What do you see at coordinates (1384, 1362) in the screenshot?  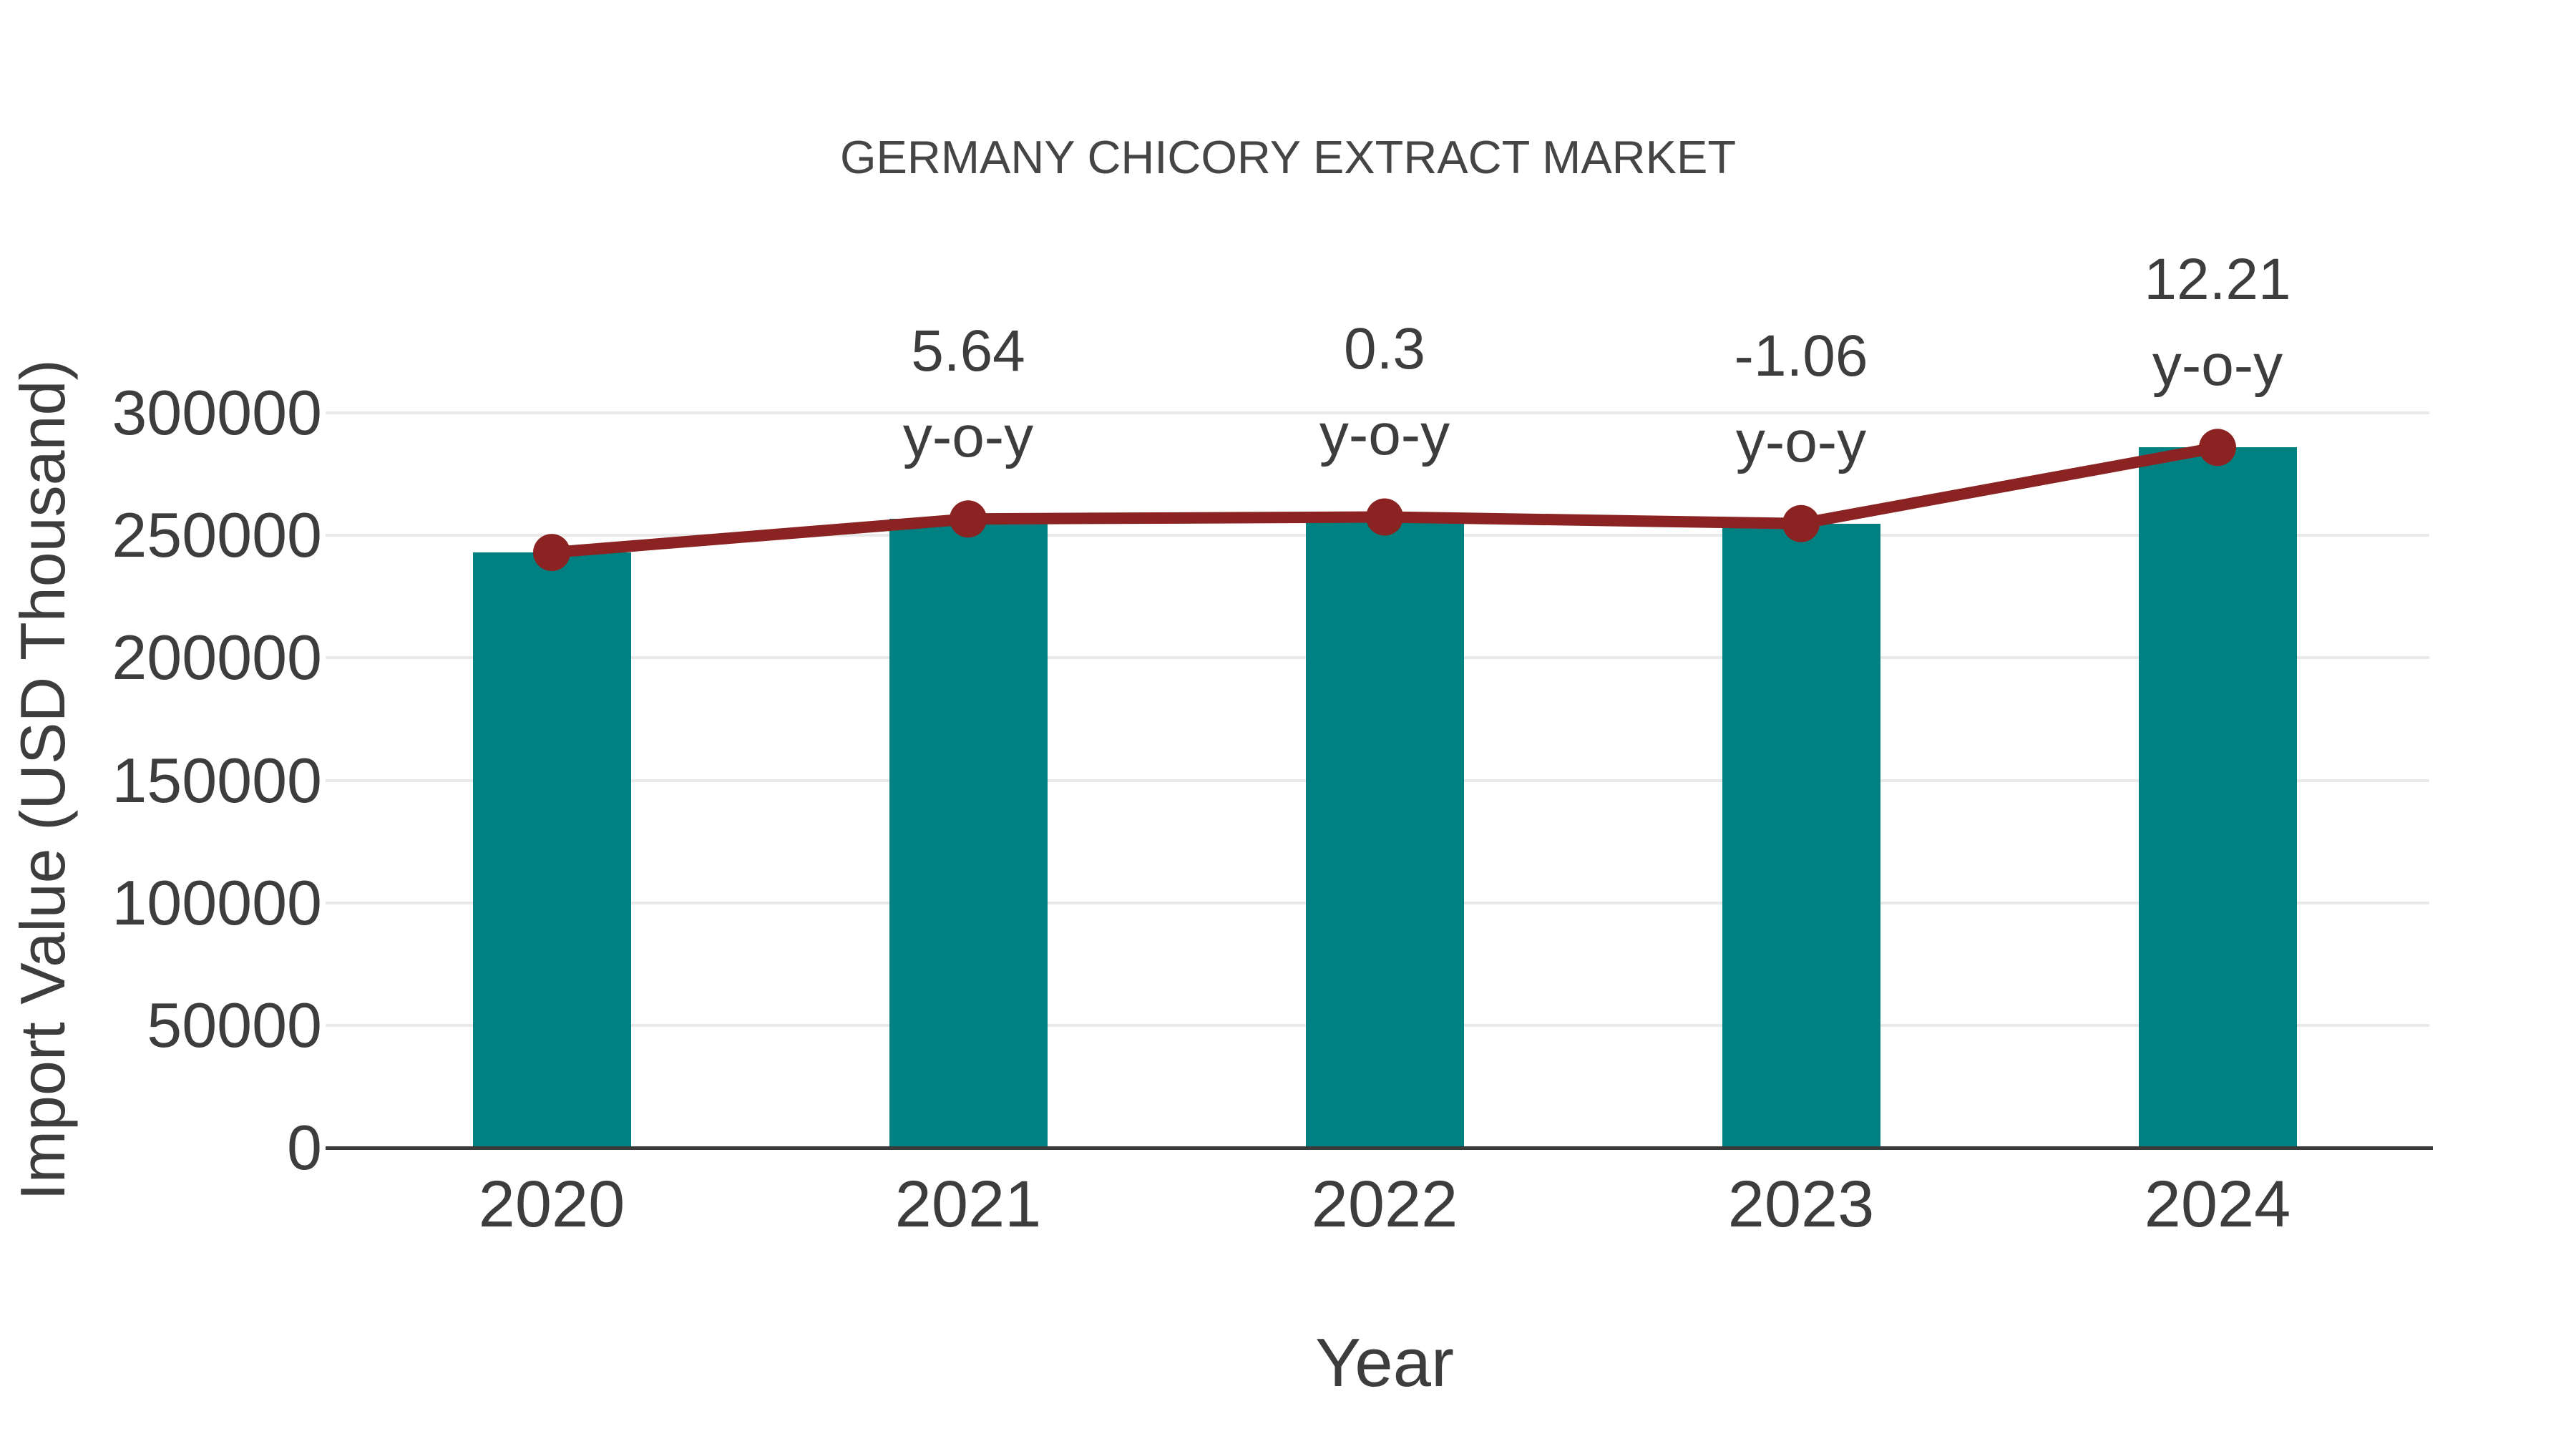 I see `x-axis-title: Year` at bounding box center [1384, 1362].